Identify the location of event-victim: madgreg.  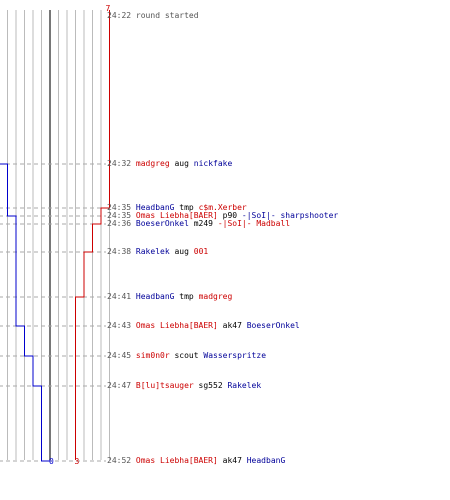
(215, 296).